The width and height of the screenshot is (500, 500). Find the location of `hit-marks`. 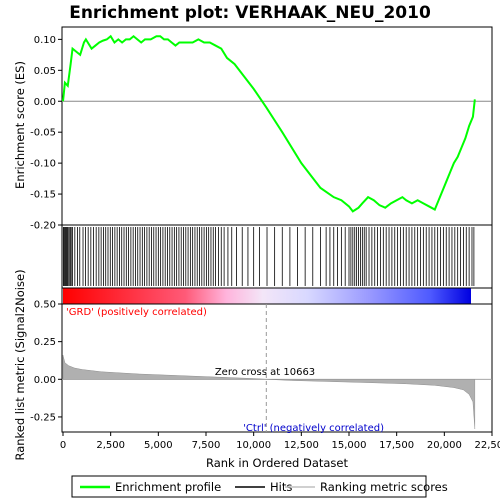

hit-marks is located at coordinates (268, 256).